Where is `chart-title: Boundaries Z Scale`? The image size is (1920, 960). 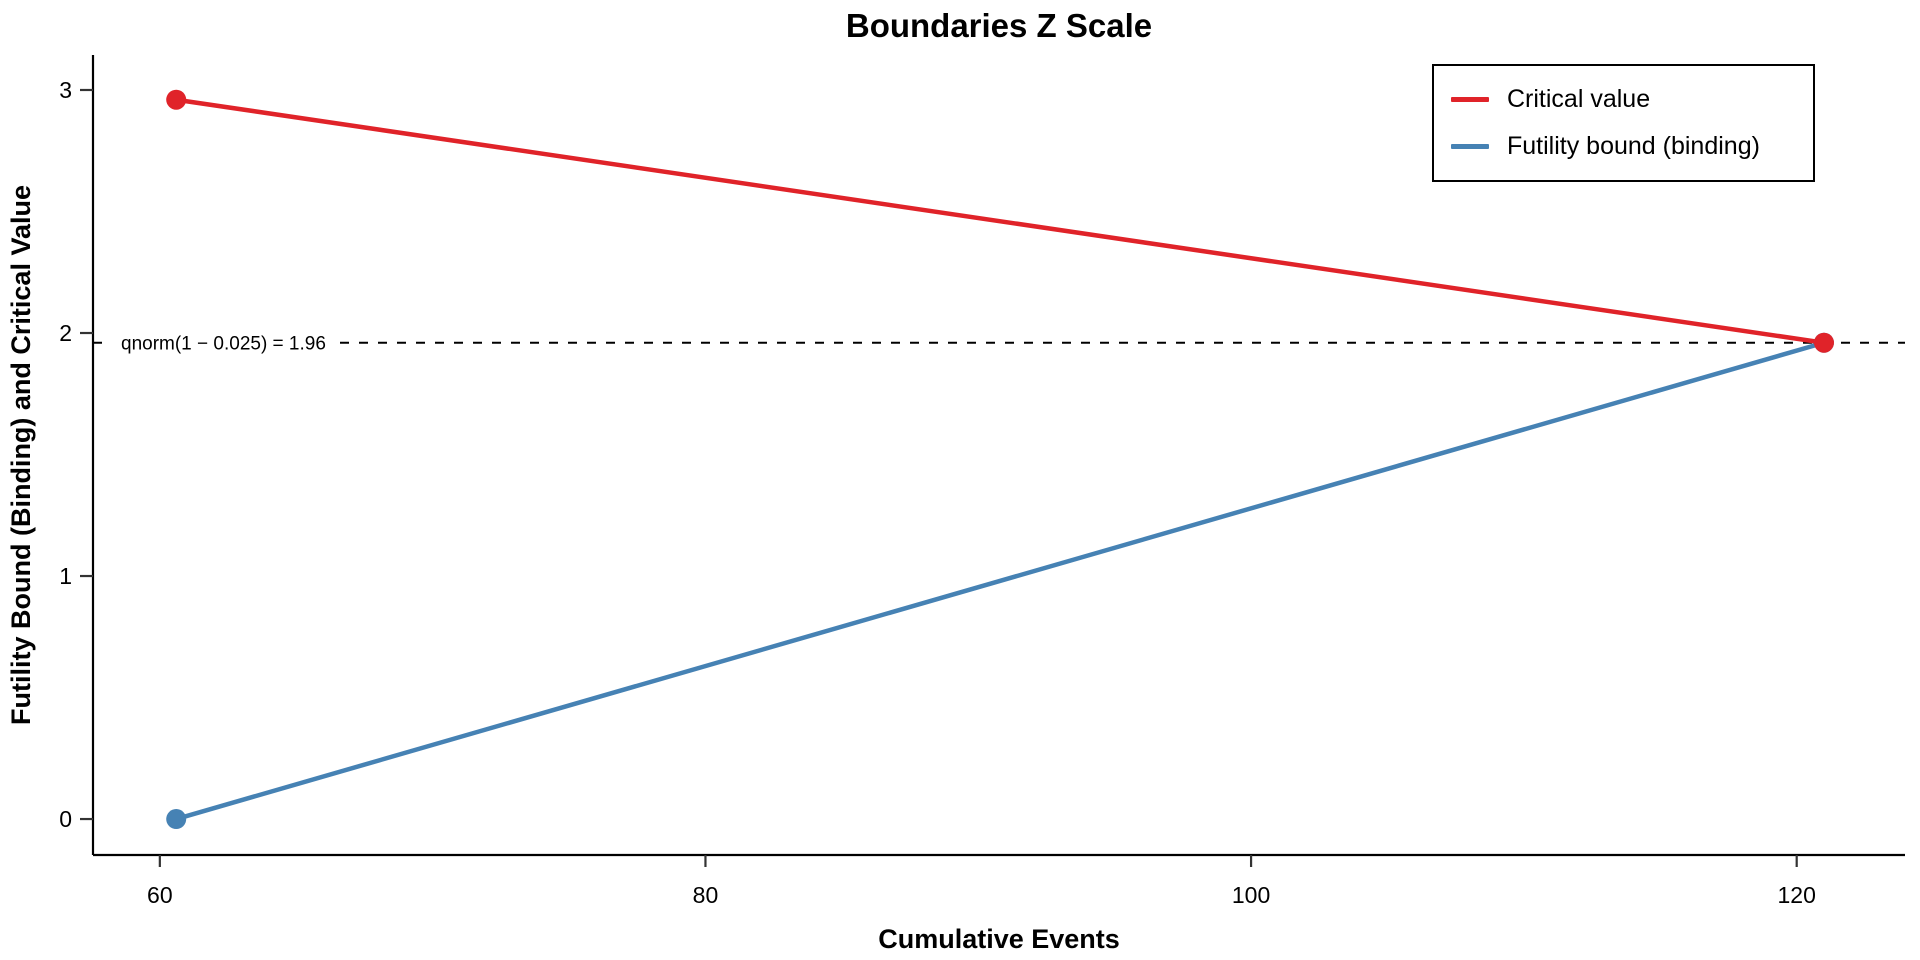
chart-title: Boundaries Z Scale is located at coordinates (999, 25).